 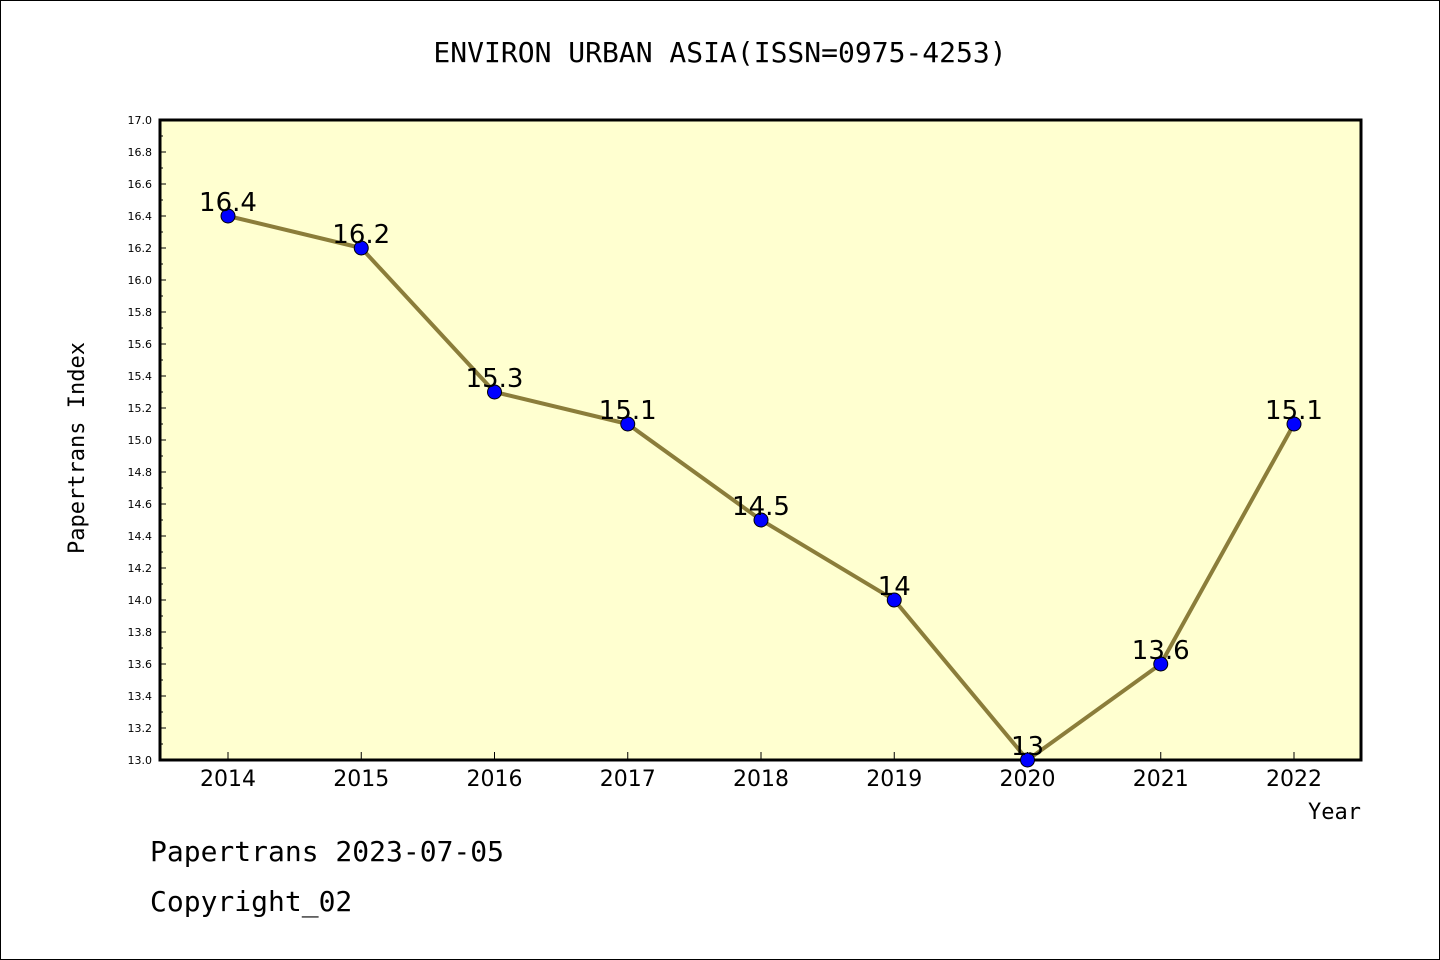 What do you see at coordinates (761, 779) in the screenshot?
I see `x-tick-label: 2018` at bounding box center [761, 779].